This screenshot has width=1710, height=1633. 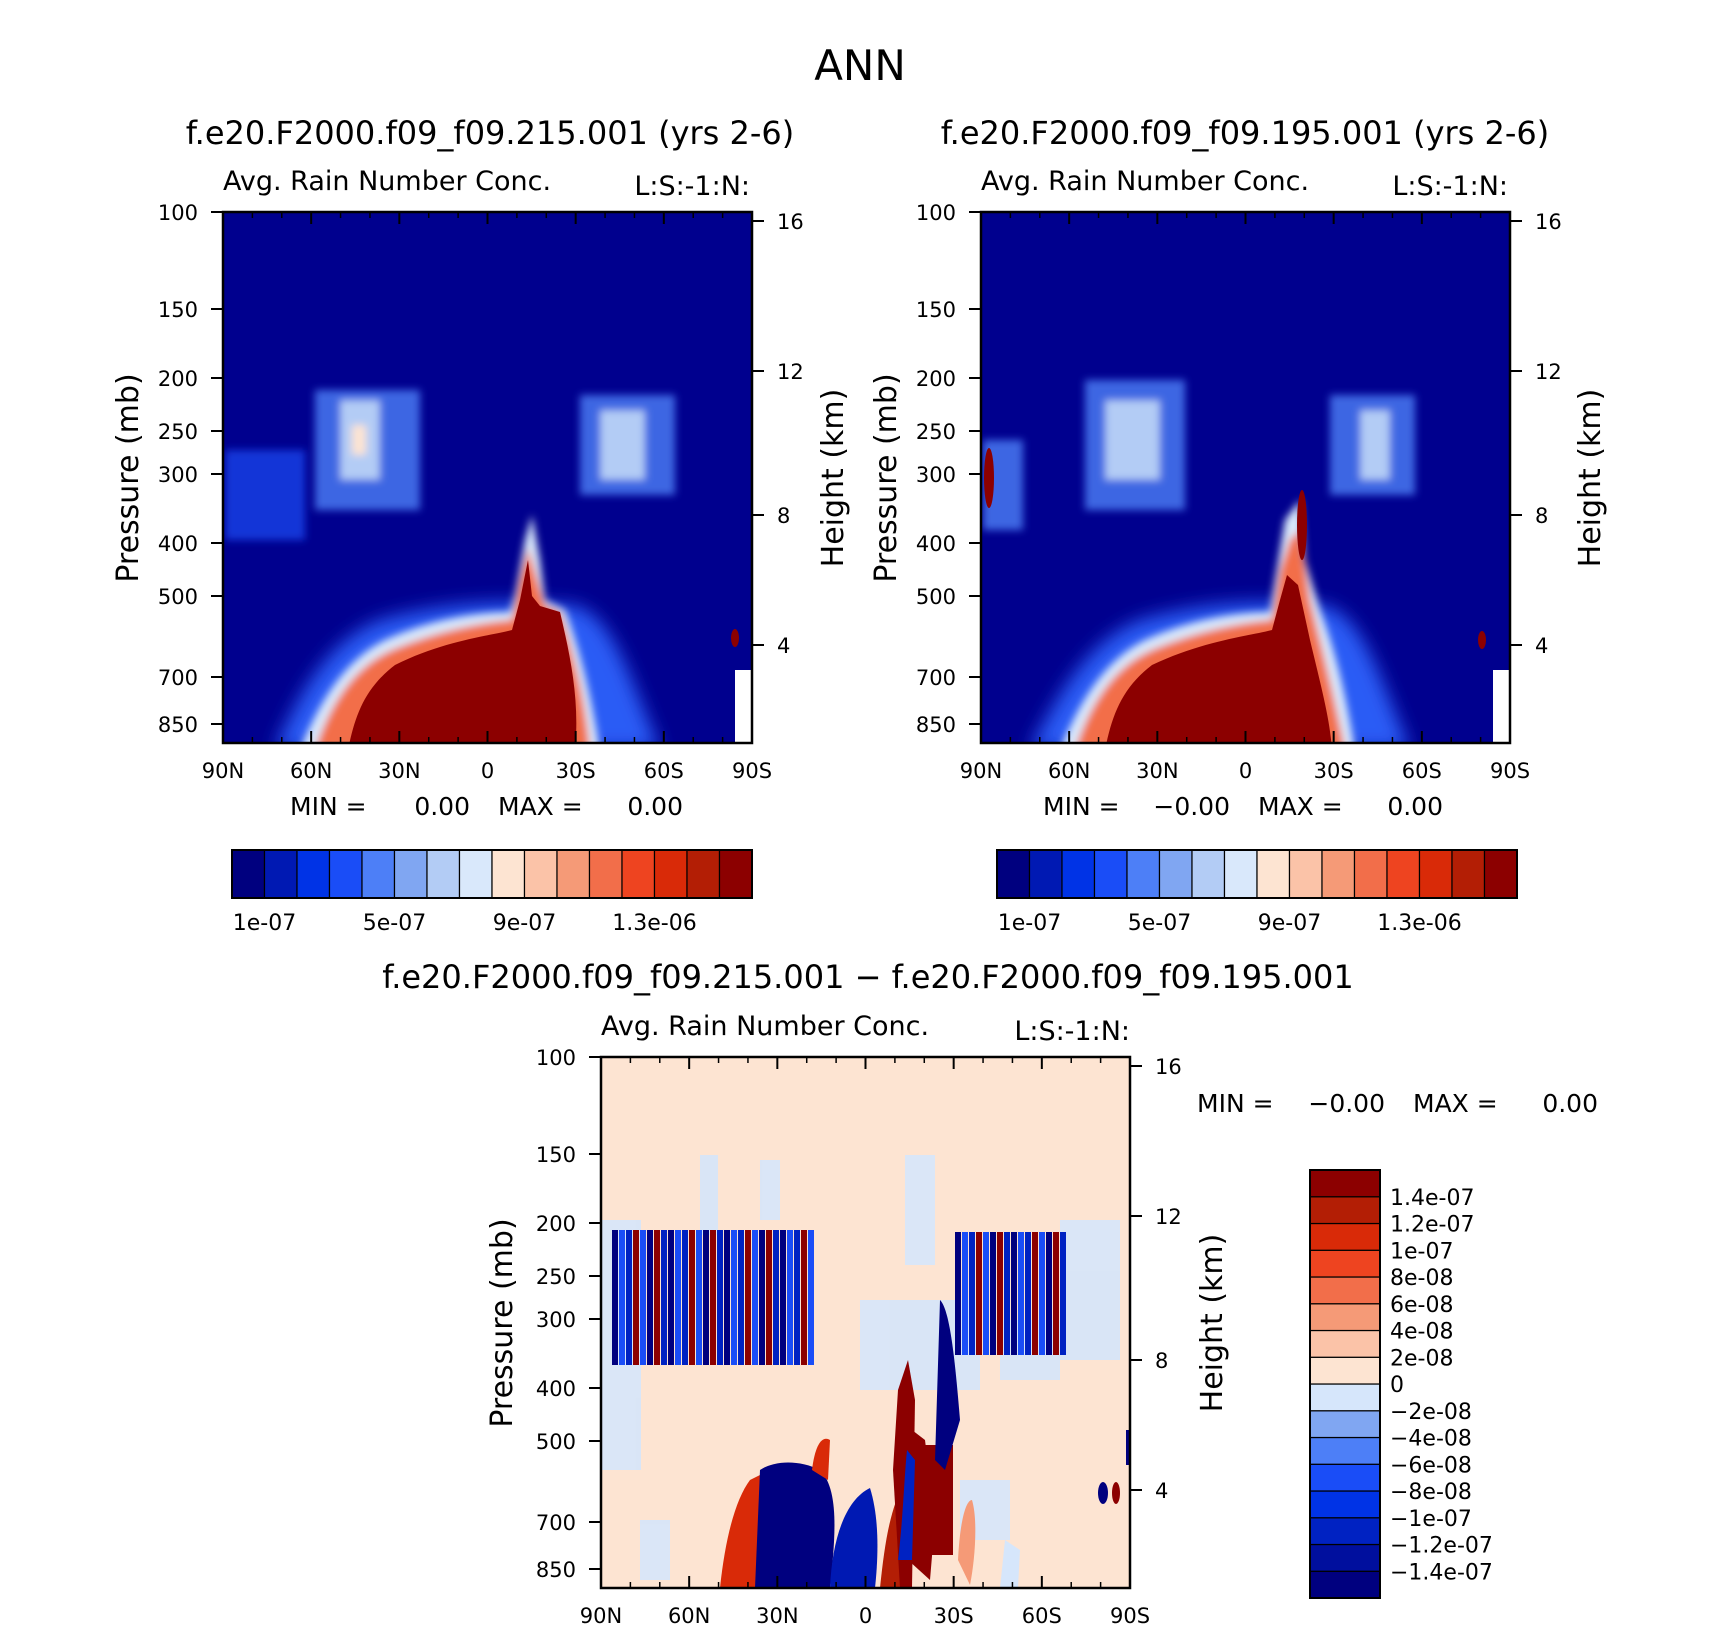 I want to click on panel-a-missing-data, so click(x=743, y=706).